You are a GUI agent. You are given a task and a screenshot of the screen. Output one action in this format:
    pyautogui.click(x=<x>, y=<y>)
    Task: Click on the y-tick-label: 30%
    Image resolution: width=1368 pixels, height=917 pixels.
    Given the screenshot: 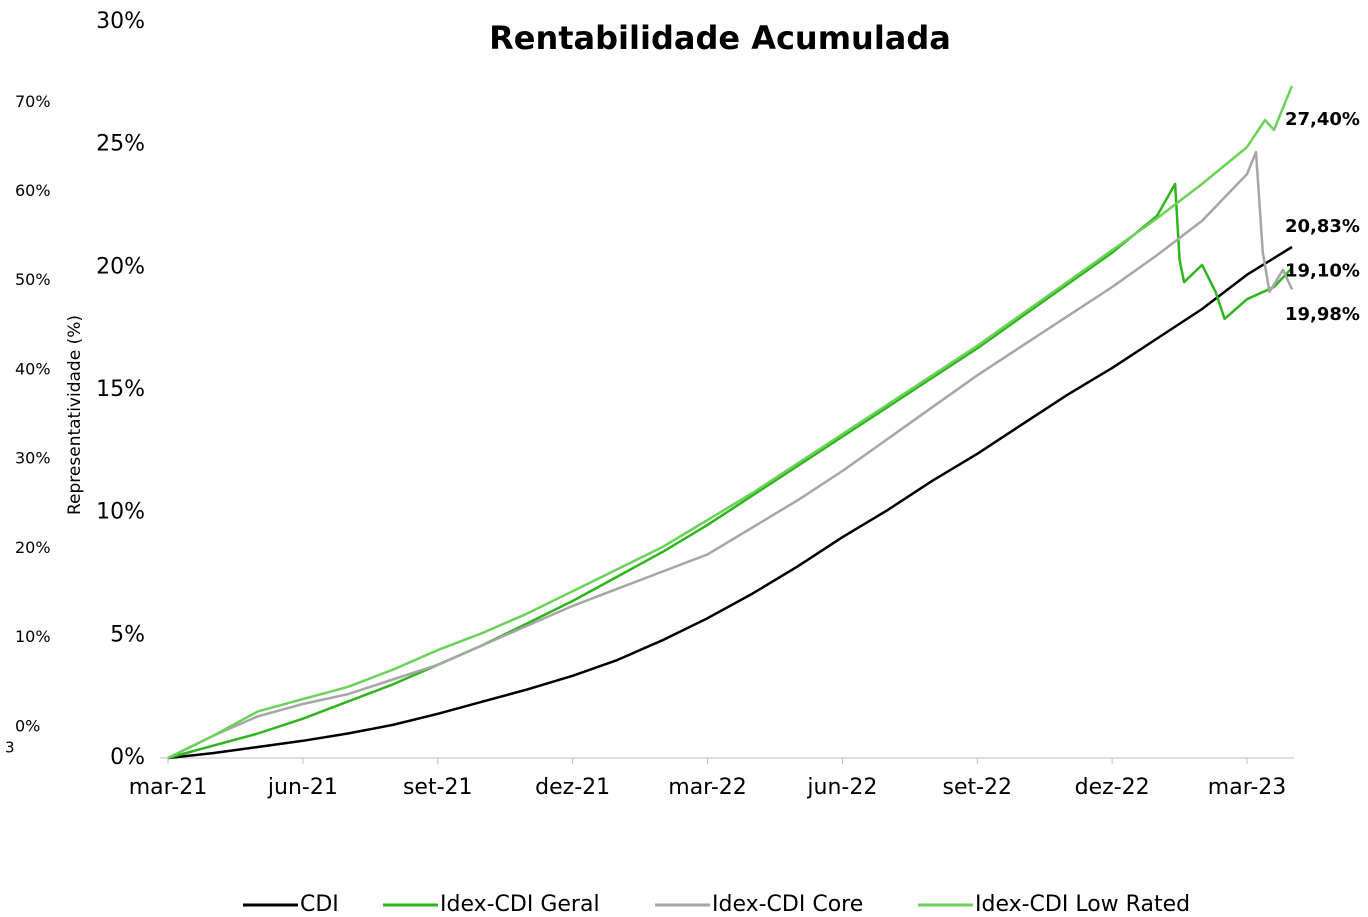 What is the action you would take?
    pyautogui.click(x=120, y=21)
    